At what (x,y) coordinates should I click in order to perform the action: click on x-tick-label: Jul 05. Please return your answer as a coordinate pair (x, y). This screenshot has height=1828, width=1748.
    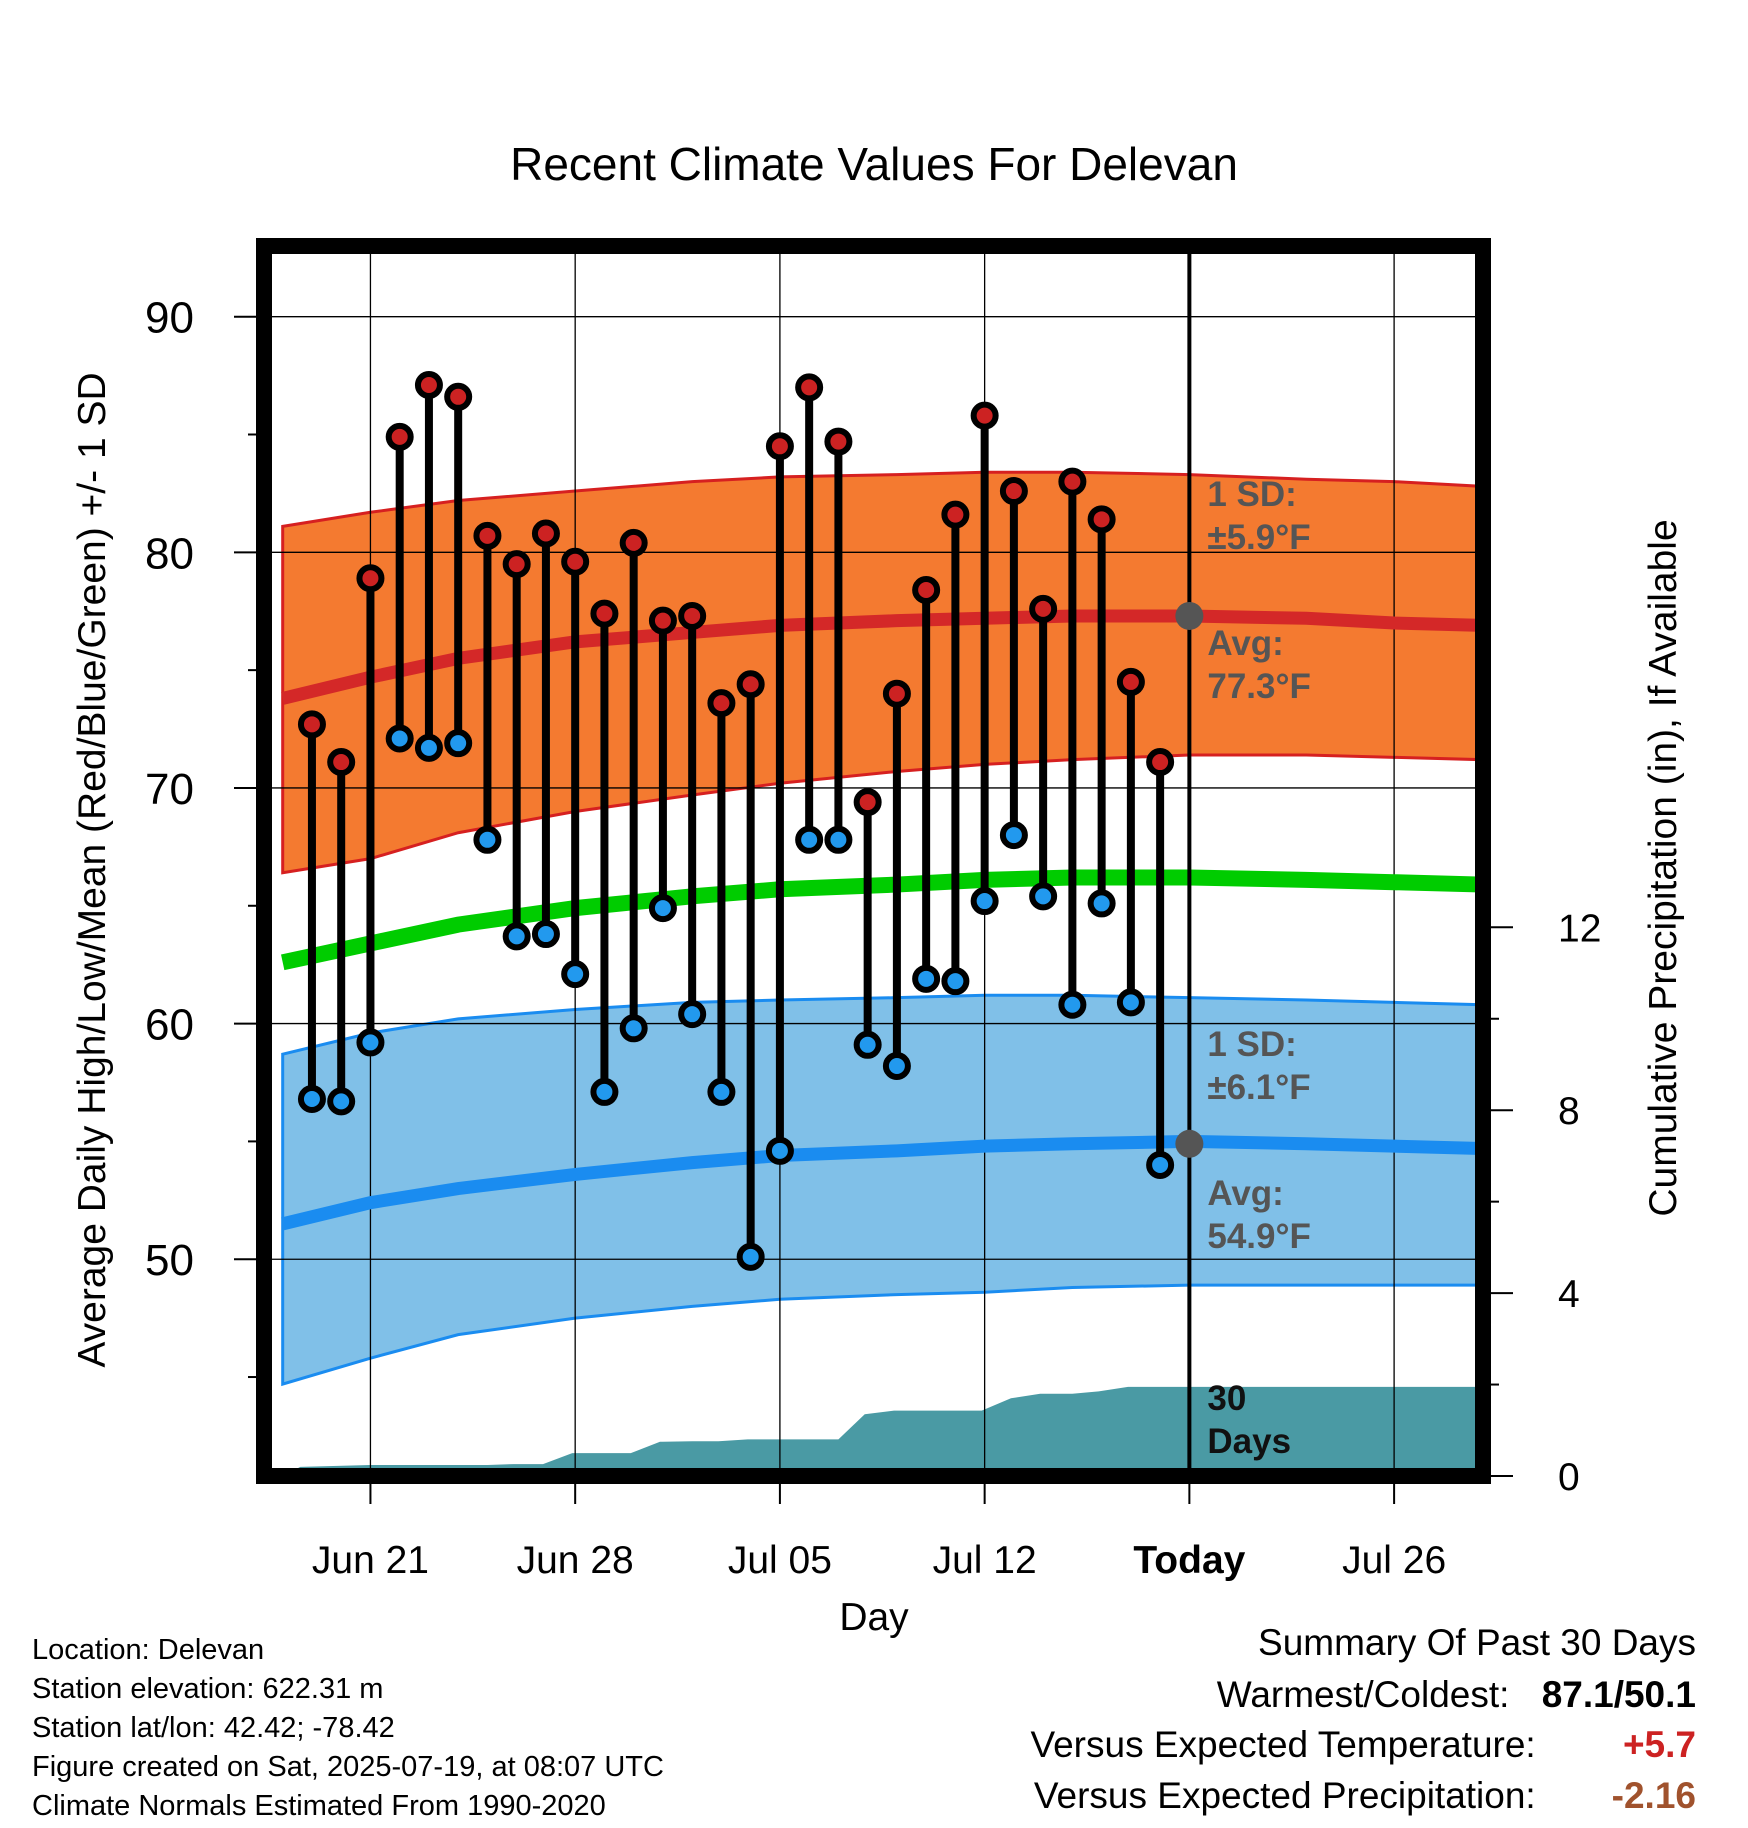
    Looking at the image, I should click on (780, 1560).